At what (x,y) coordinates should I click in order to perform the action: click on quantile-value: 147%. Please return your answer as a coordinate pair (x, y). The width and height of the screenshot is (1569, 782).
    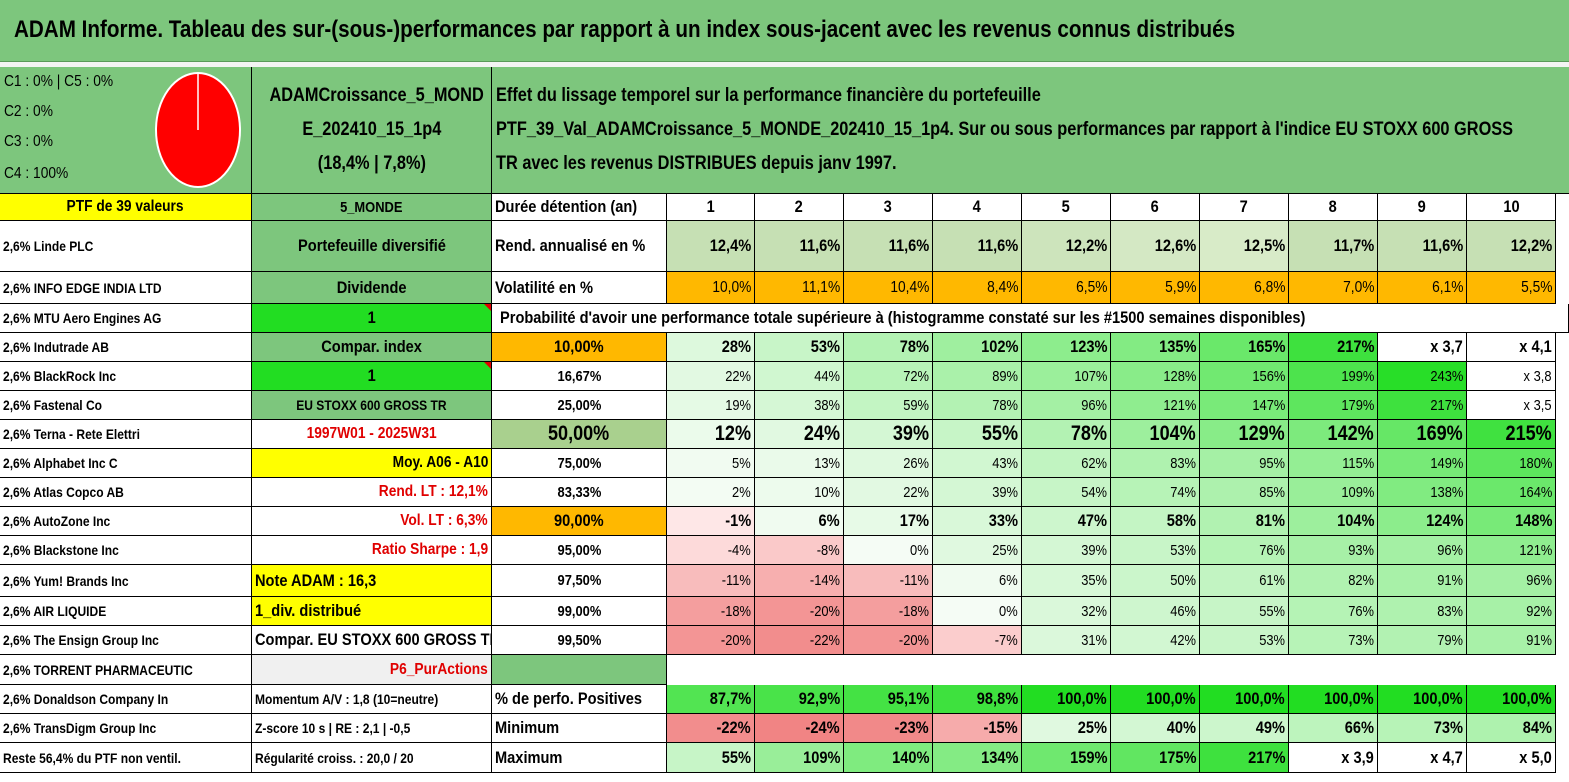
    Looking at the image, I should click on (1244, 405).